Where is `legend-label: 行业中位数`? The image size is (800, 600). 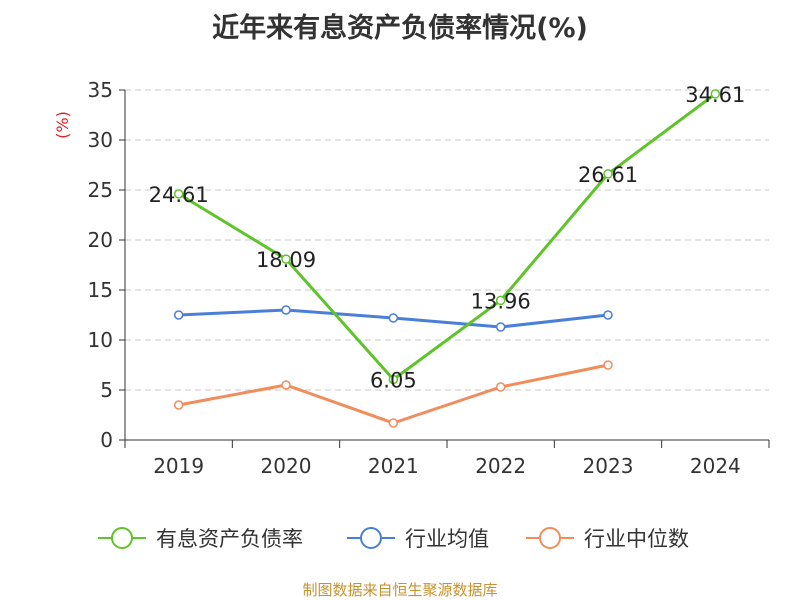 legend-label: 行业中位数 is located at coordinates (636, 539).